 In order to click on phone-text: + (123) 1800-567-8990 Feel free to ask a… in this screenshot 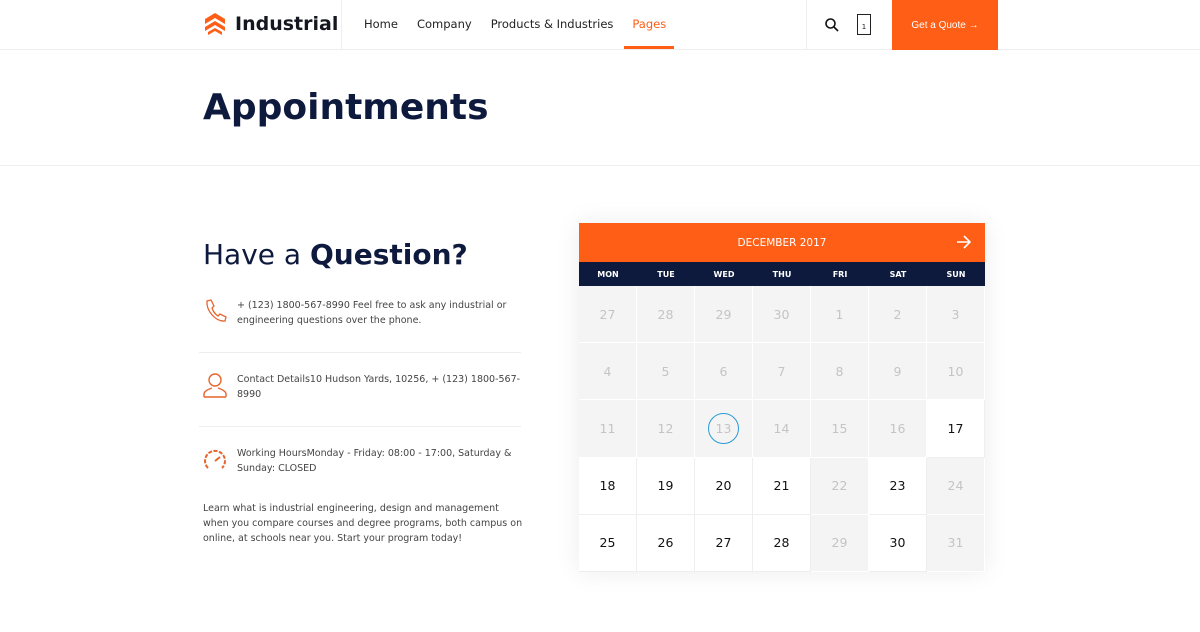, I will do `click(372, 313)`.